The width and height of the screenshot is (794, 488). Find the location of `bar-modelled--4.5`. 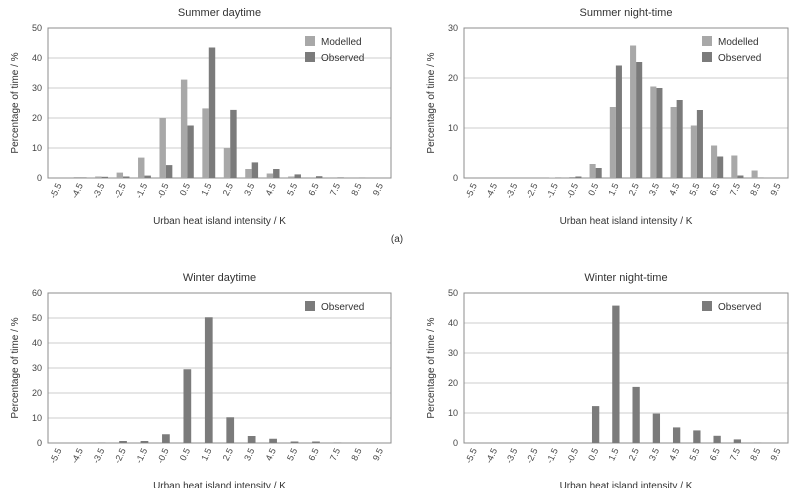

bar-modelled--4.5 is located at coordinates (77, 177).